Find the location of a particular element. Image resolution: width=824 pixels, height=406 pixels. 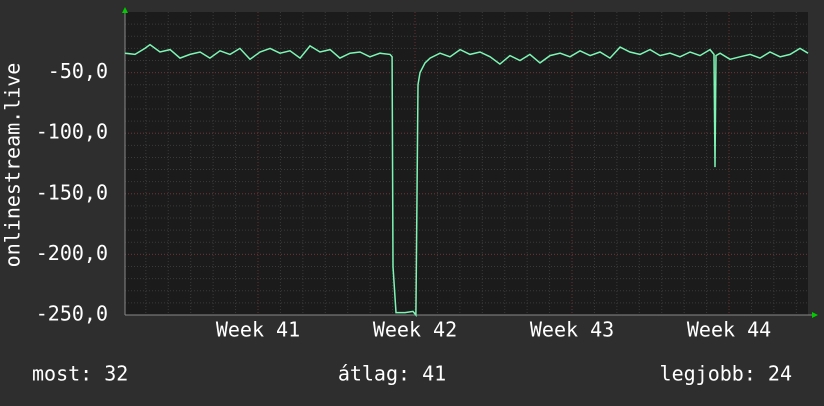

footer-stat: legjobb: 24 is located at coordinates (726, 374).